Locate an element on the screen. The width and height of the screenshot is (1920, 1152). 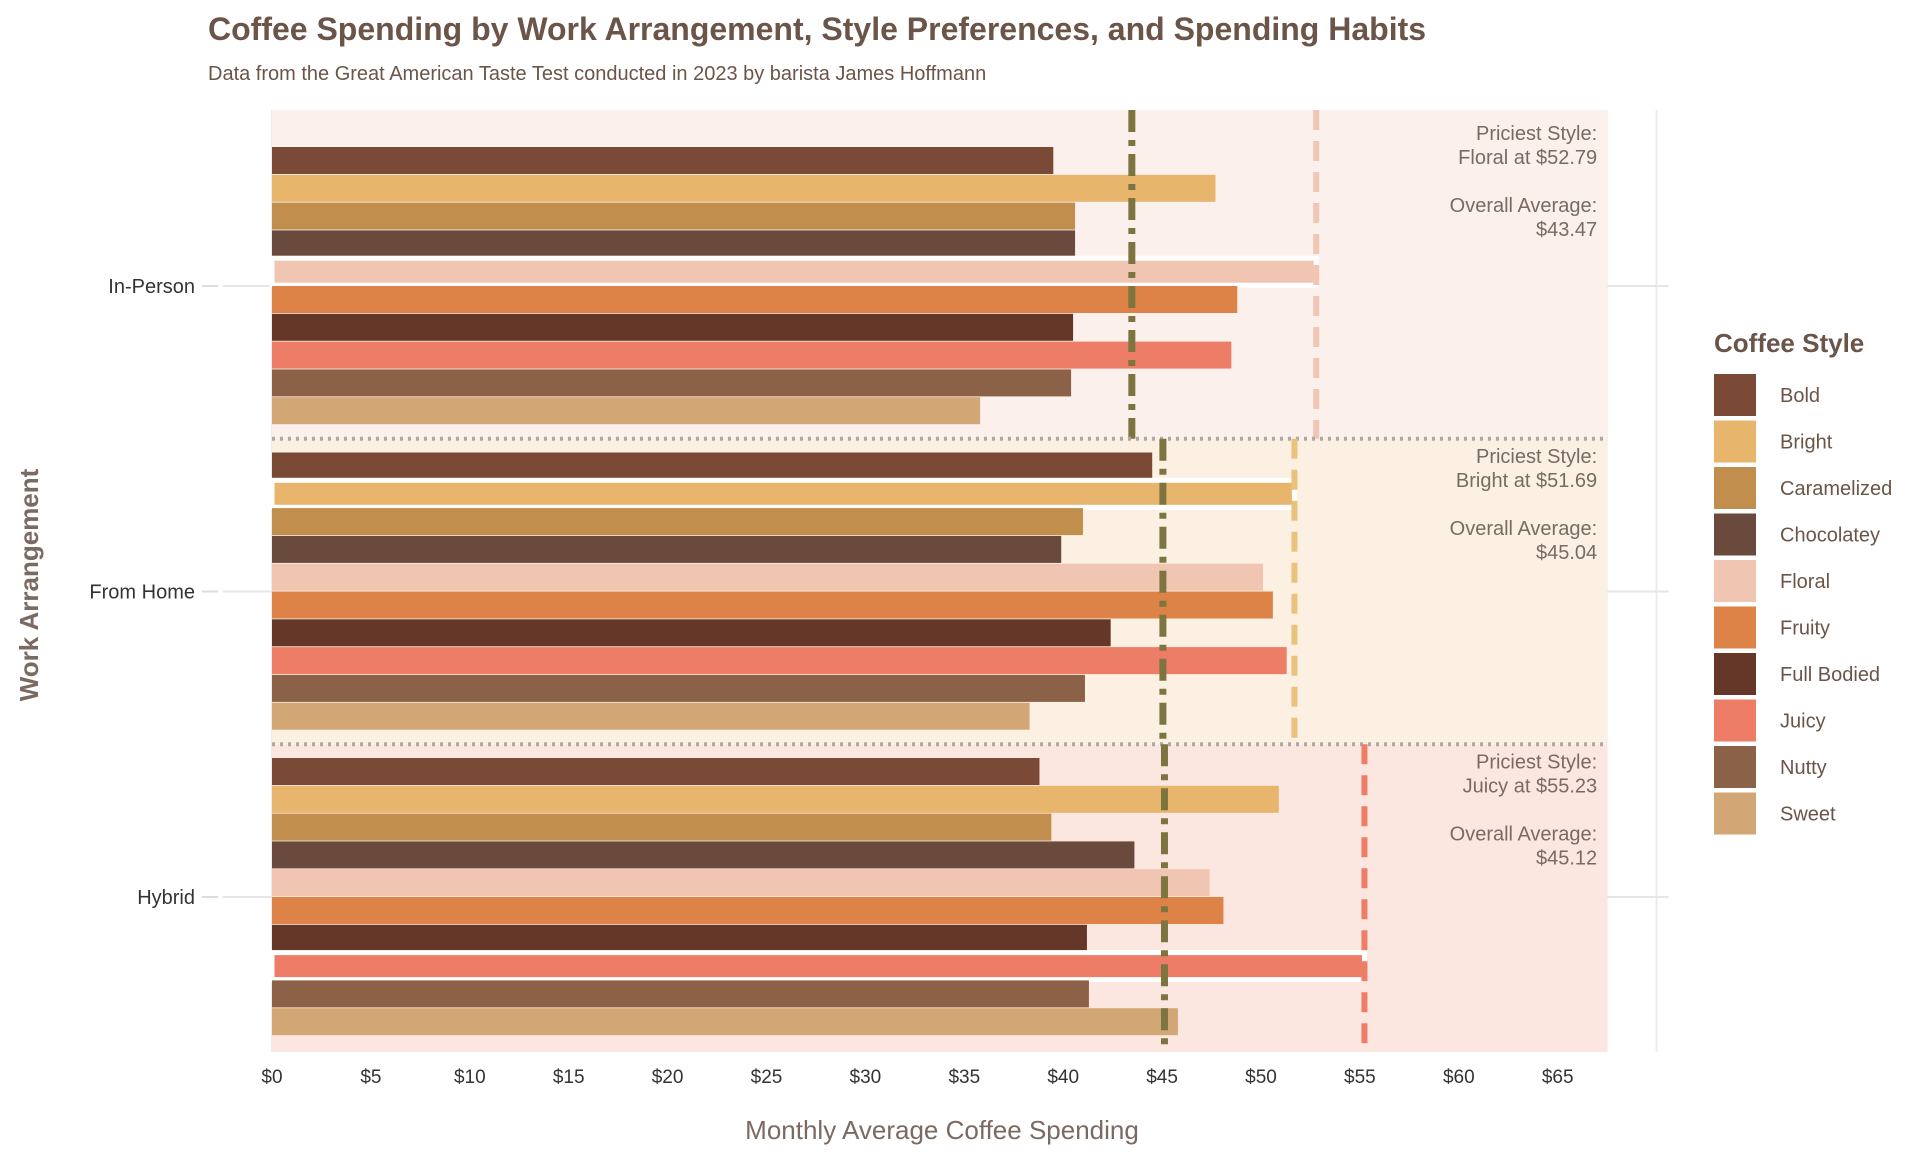
legend-label: Bright is located at coordinates (1806, 443).